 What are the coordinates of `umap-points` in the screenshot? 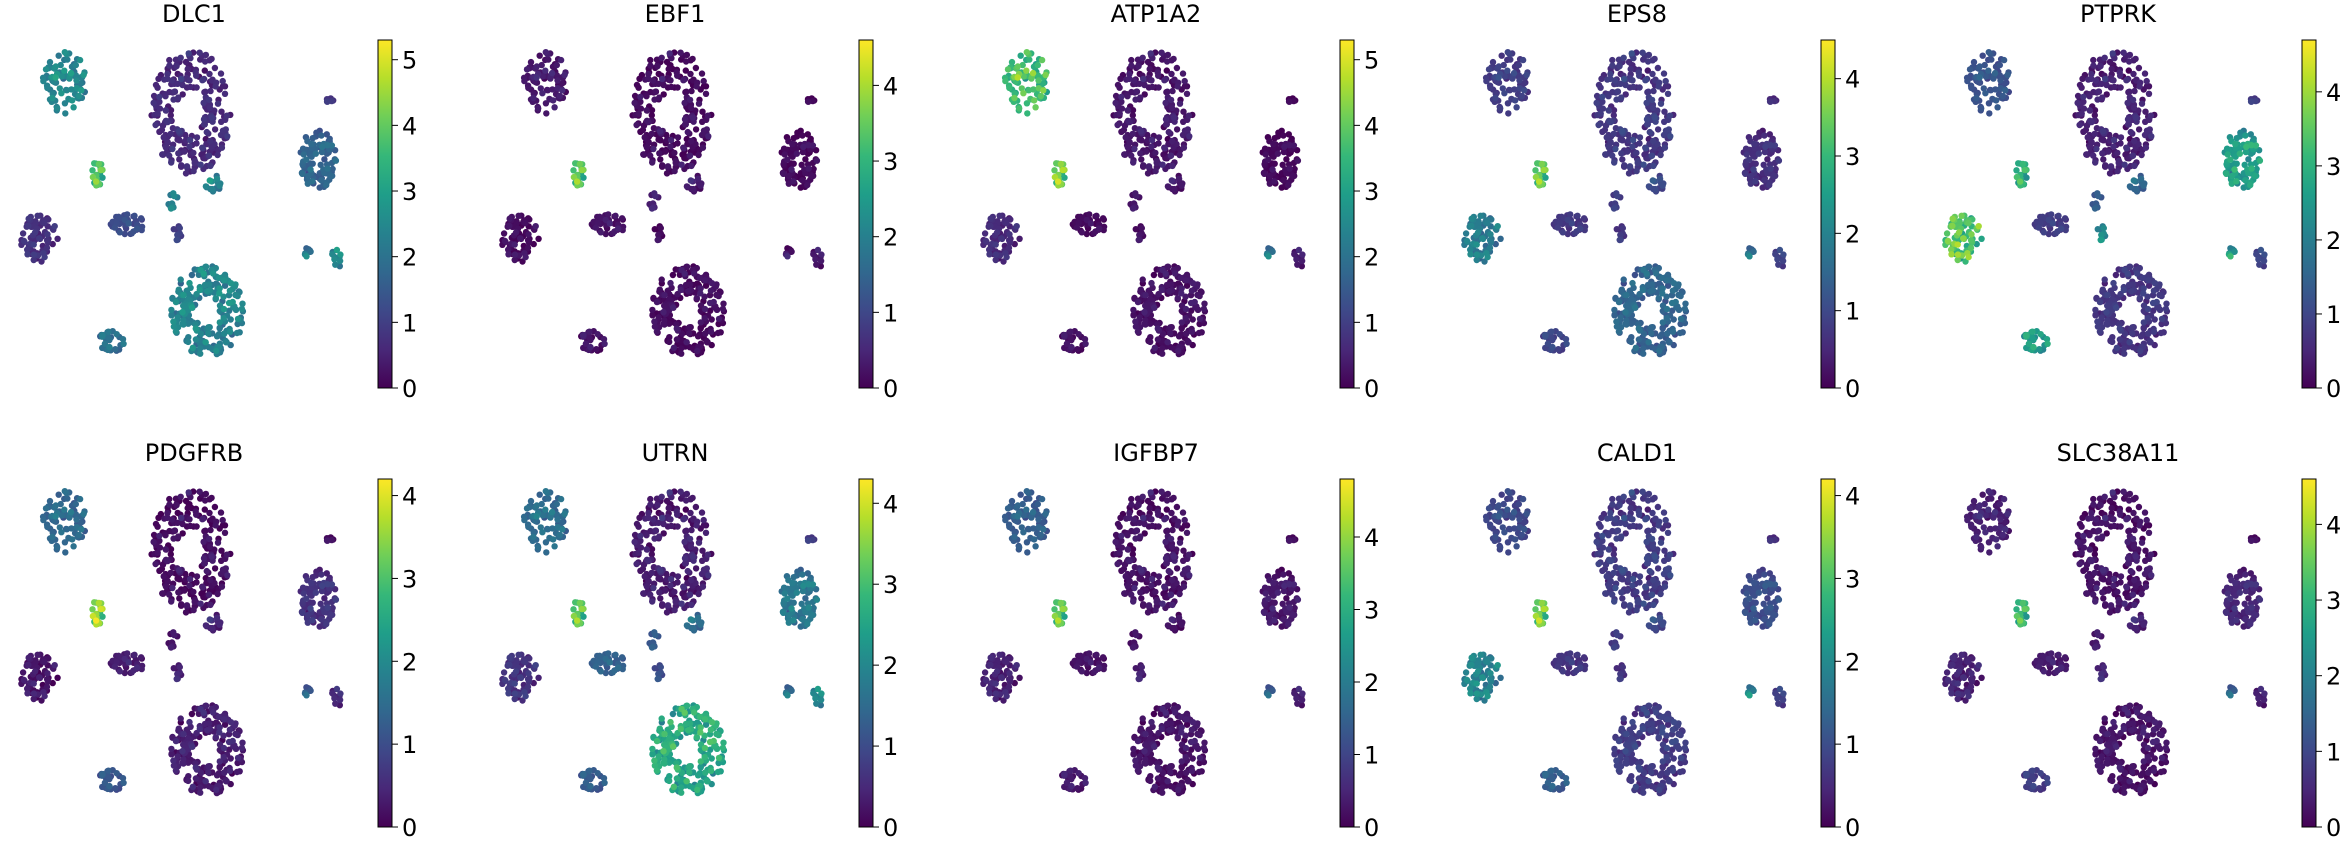 It's located at (1624, 203).